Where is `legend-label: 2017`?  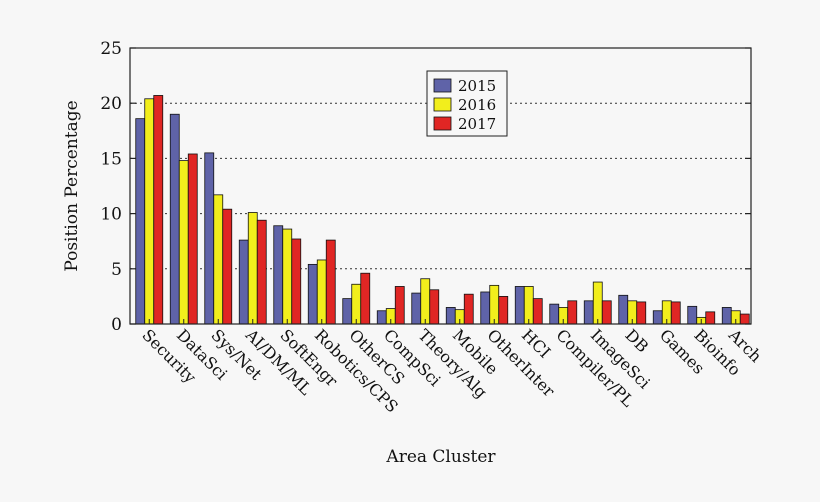 legend-label: 2017 is located at coordinates (477, 124).